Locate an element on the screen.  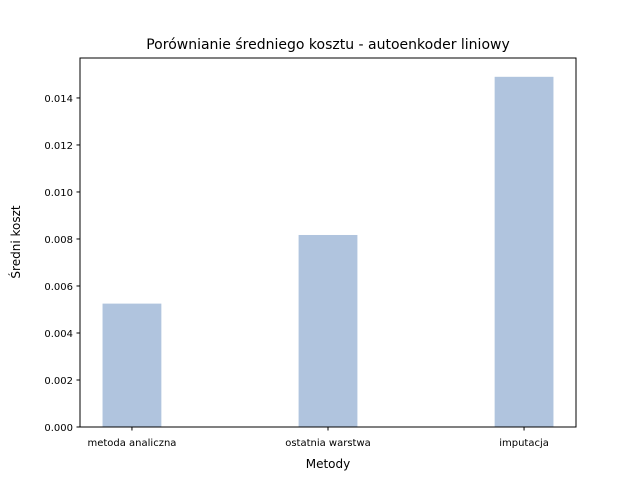
x-axis-label: Metody is located at coordinates (328, 464).